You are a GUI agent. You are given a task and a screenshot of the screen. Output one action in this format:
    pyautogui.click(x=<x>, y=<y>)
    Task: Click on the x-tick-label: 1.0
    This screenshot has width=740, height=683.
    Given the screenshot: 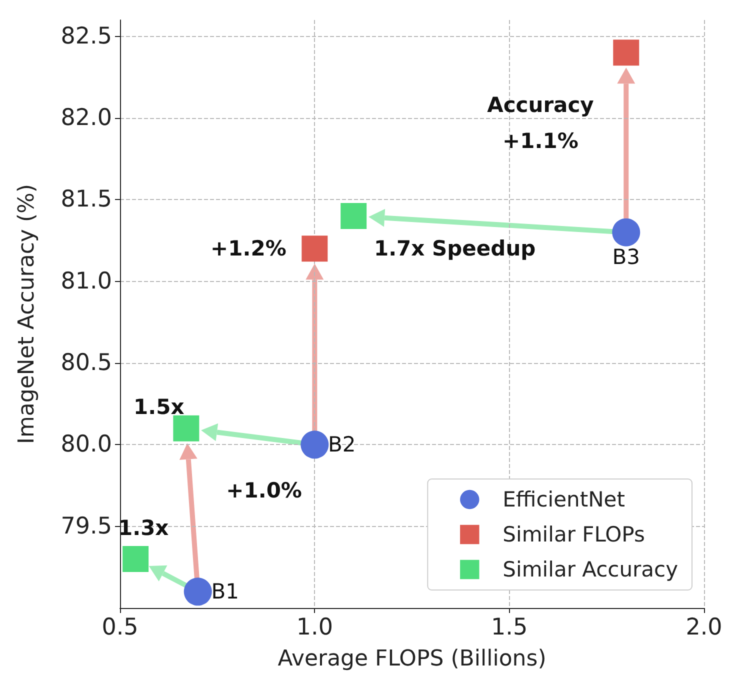 What is the action you would take?
    pyautogui.click(x=314, y=627)
    